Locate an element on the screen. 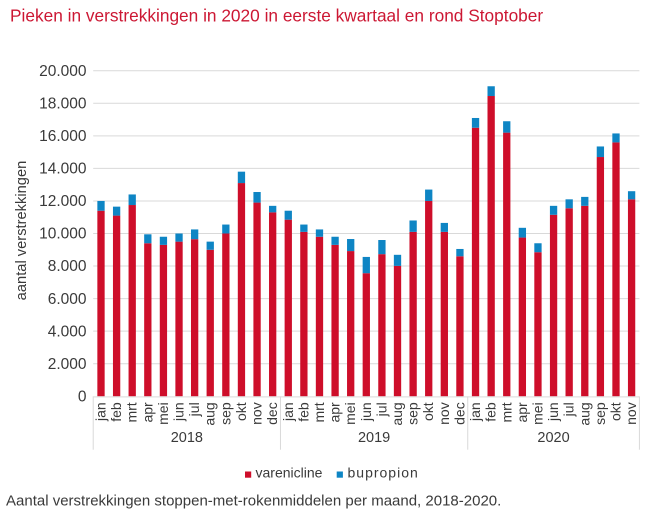  svg-text: 2020 is located at coordinates (553, 438).